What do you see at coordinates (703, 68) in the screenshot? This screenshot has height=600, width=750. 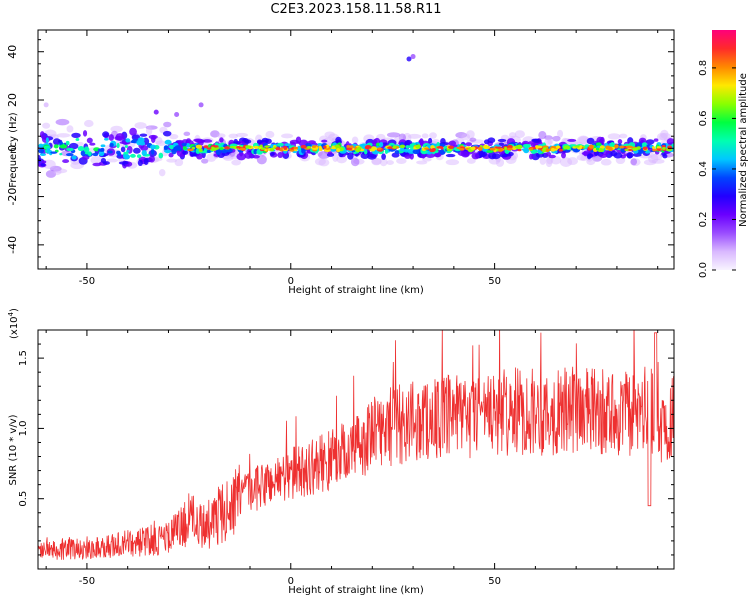 I see `colorbar-tick-label: 0.8` at bounding box center [703, 68].